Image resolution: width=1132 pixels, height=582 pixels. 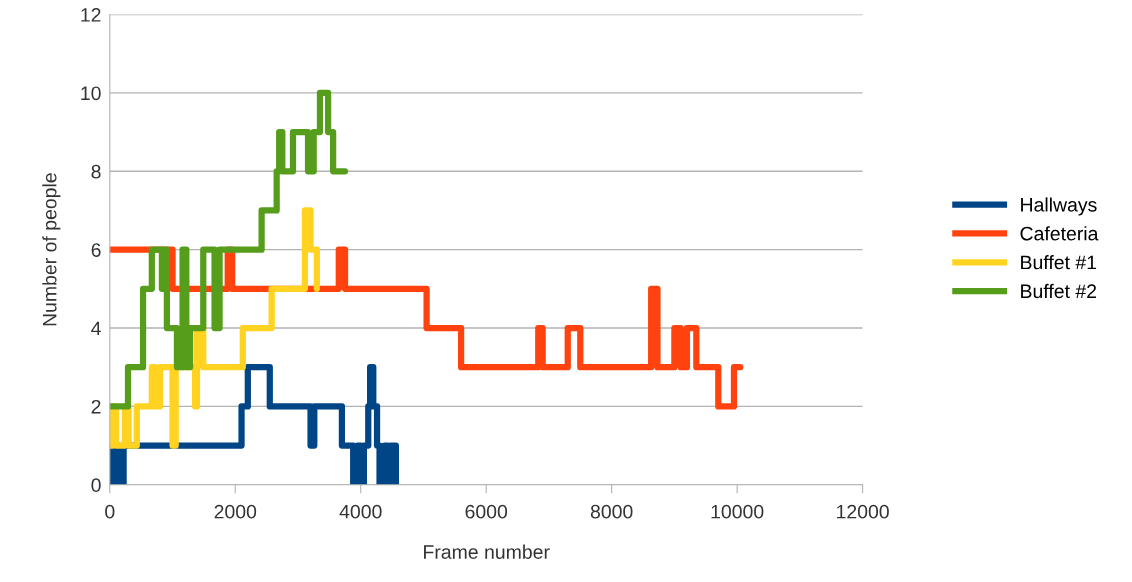 I want to click on y-tick-label: 4, so click(x=96, y=328).